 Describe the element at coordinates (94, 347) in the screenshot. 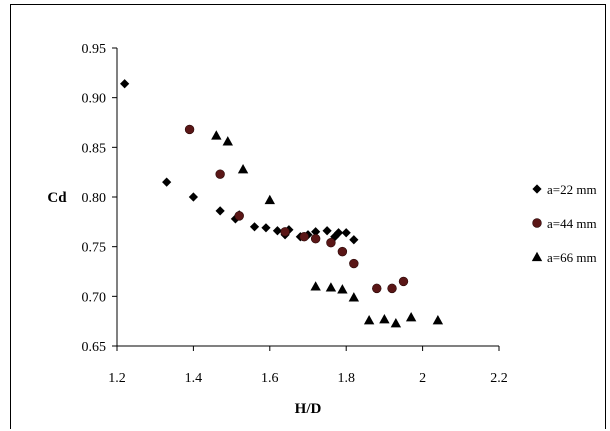

I see `y-tick-label: 0.65` at that location.